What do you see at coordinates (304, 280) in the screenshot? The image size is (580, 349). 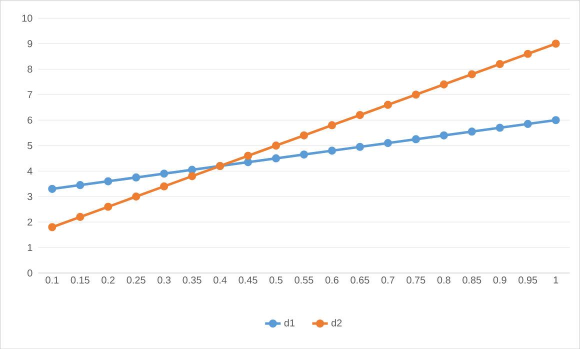 I see `x-tick-label: 0.55` at bounding box center [304, 280].